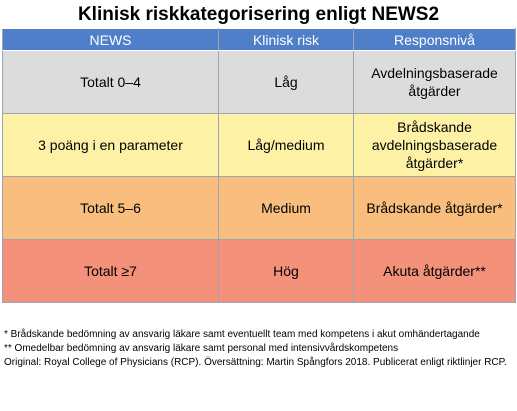 Image resolution: width=517 pixels, height=411 pixels. What do you see at coordinates (258, 14) in the screenshot?
I see `page-title: Klinisk riskkategorisering enligt NEWS2` at bounding box center [258, 14].